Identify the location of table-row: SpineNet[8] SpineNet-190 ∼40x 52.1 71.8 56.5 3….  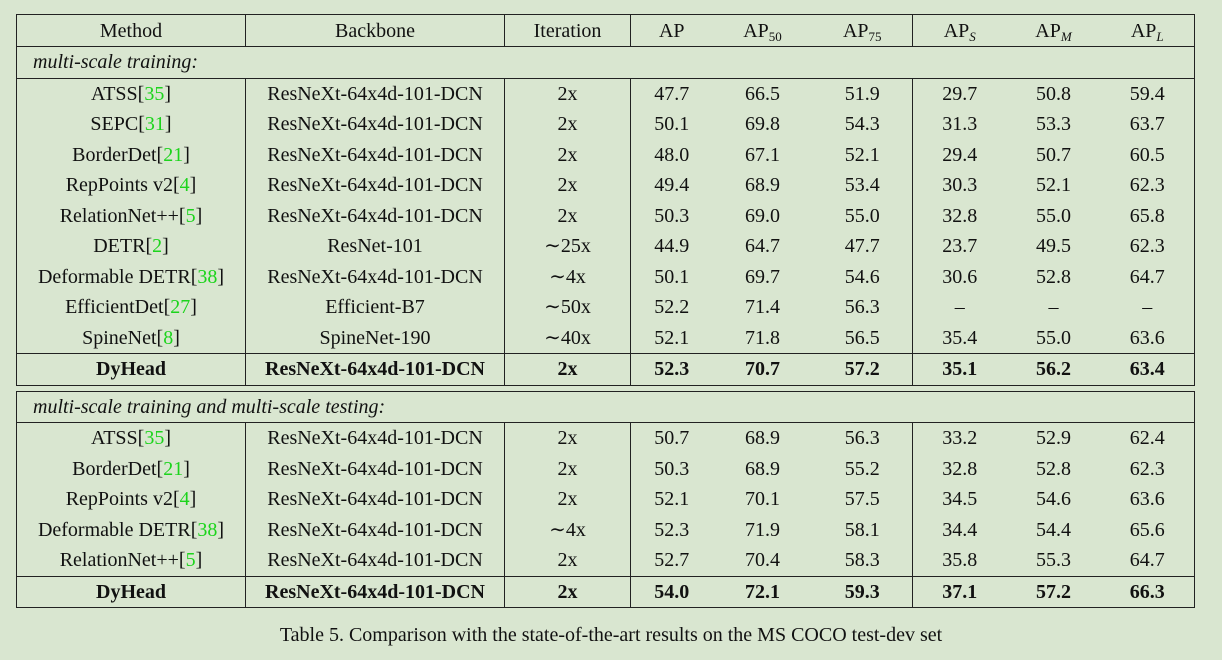
(605, 338).